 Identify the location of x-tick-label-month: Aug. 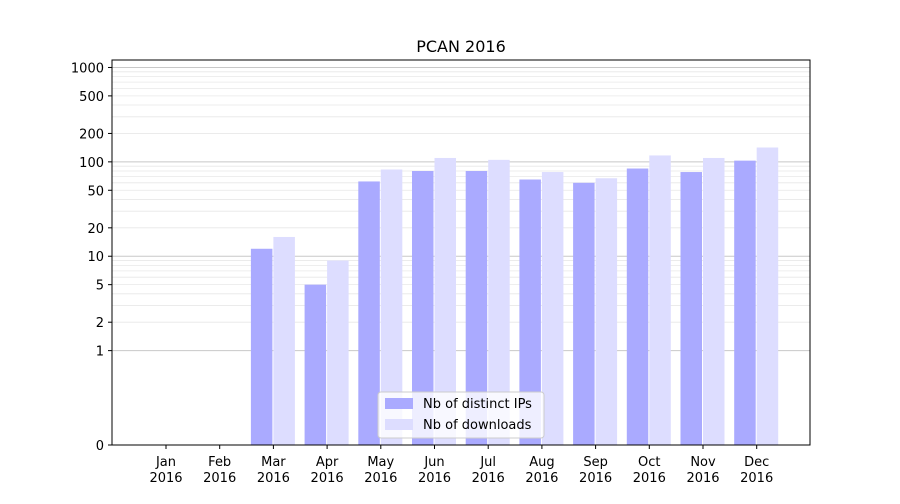
(541, 462).